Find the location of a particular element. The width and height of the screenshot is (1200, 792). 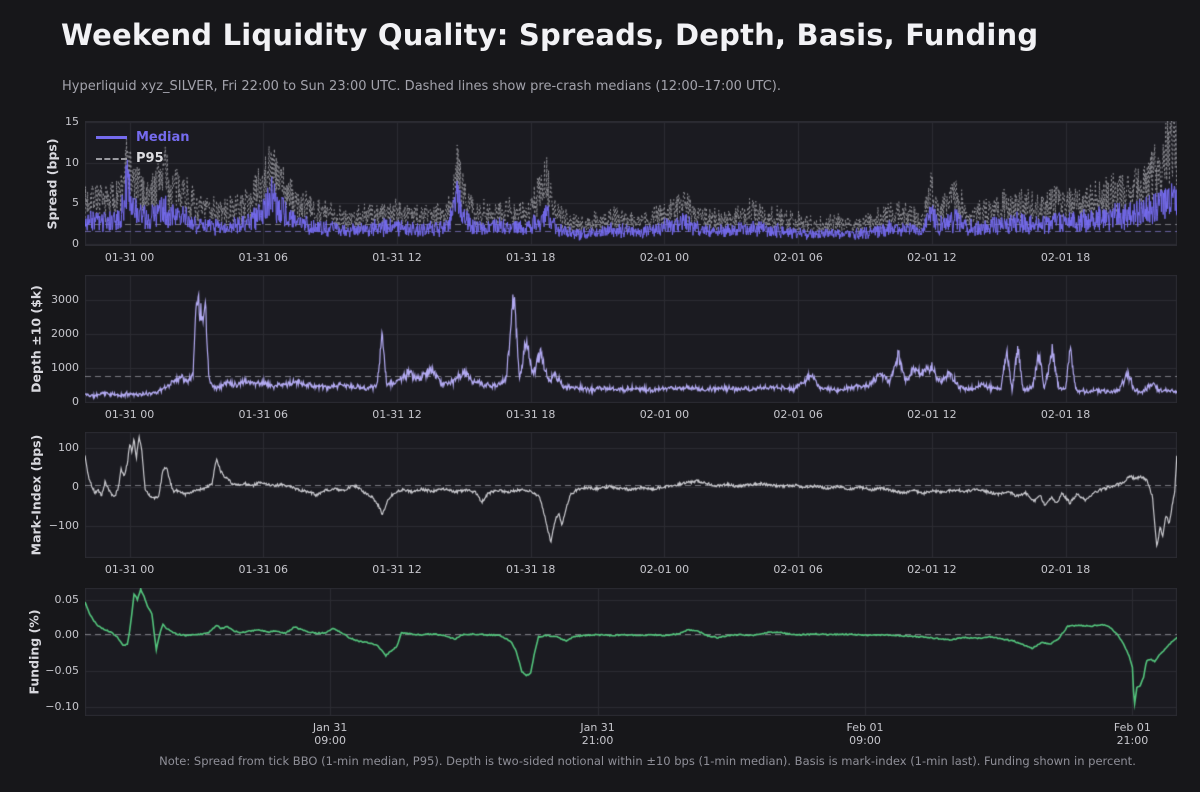

p95-line-swatch is located at coordinates (111, 158).